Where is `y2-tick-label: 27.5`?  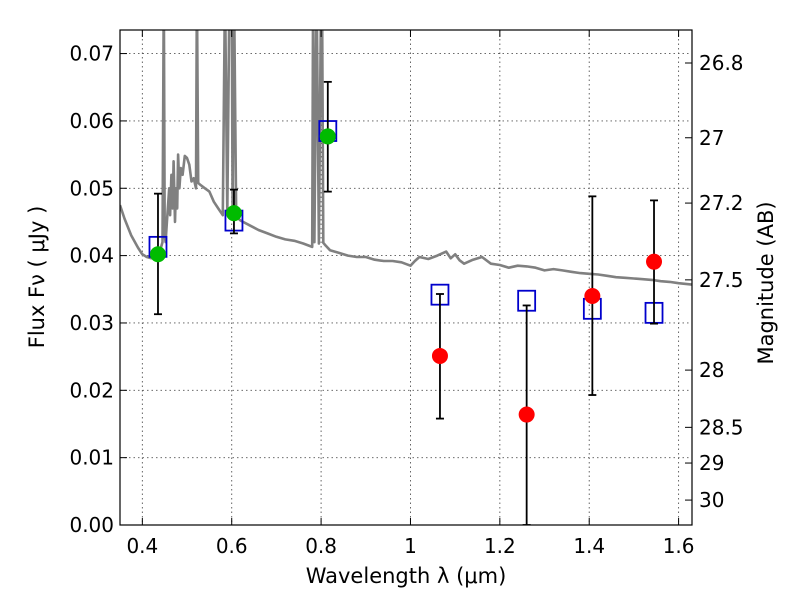
y2-tick-label: 27.5 is located at coordinates (721, 280).